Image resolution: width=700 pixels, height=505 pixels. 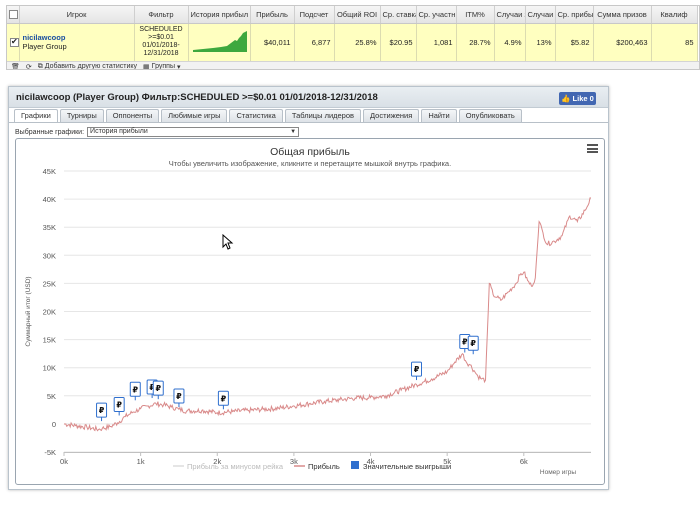 I want to click on big-win-markers: ₽₽₽ ₽ ₽₽ ₽₽₽ ₽, so click(x=287, y=378).